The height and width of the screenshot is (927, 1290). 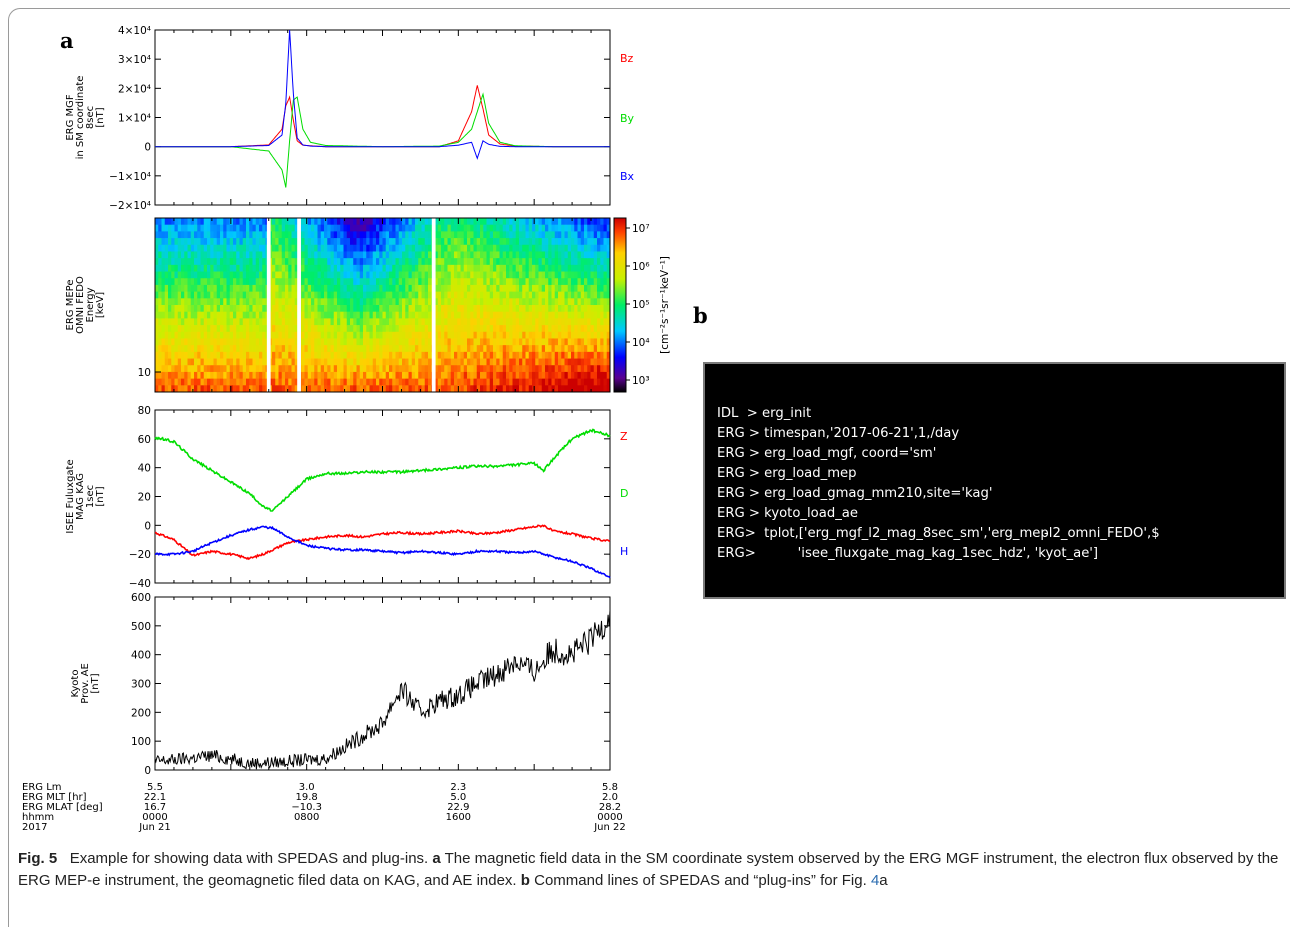 What do you see at coordinates (38, 858) in the screenshot?
I see `caption-fig-number: Fig. 5` at bounding box center [38, 858].